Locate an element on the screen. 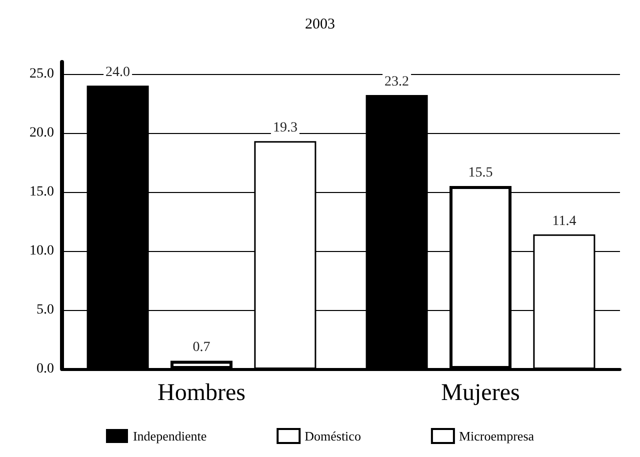 The width and height of the screenshot is (640, 457). legend-label: Microempresa is located at coordinates (496, 436).